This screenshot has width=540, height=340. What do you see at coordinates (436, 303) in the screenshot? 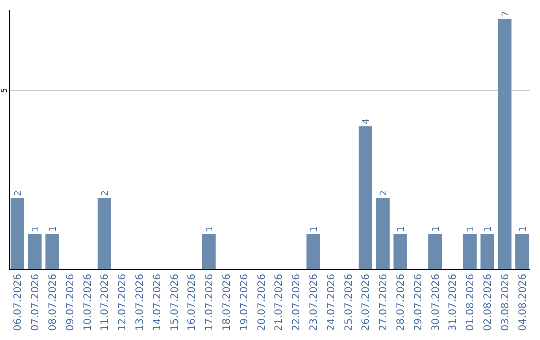
I see `x-tick-label: 30.07.2026` at bounding box center [436, 303].